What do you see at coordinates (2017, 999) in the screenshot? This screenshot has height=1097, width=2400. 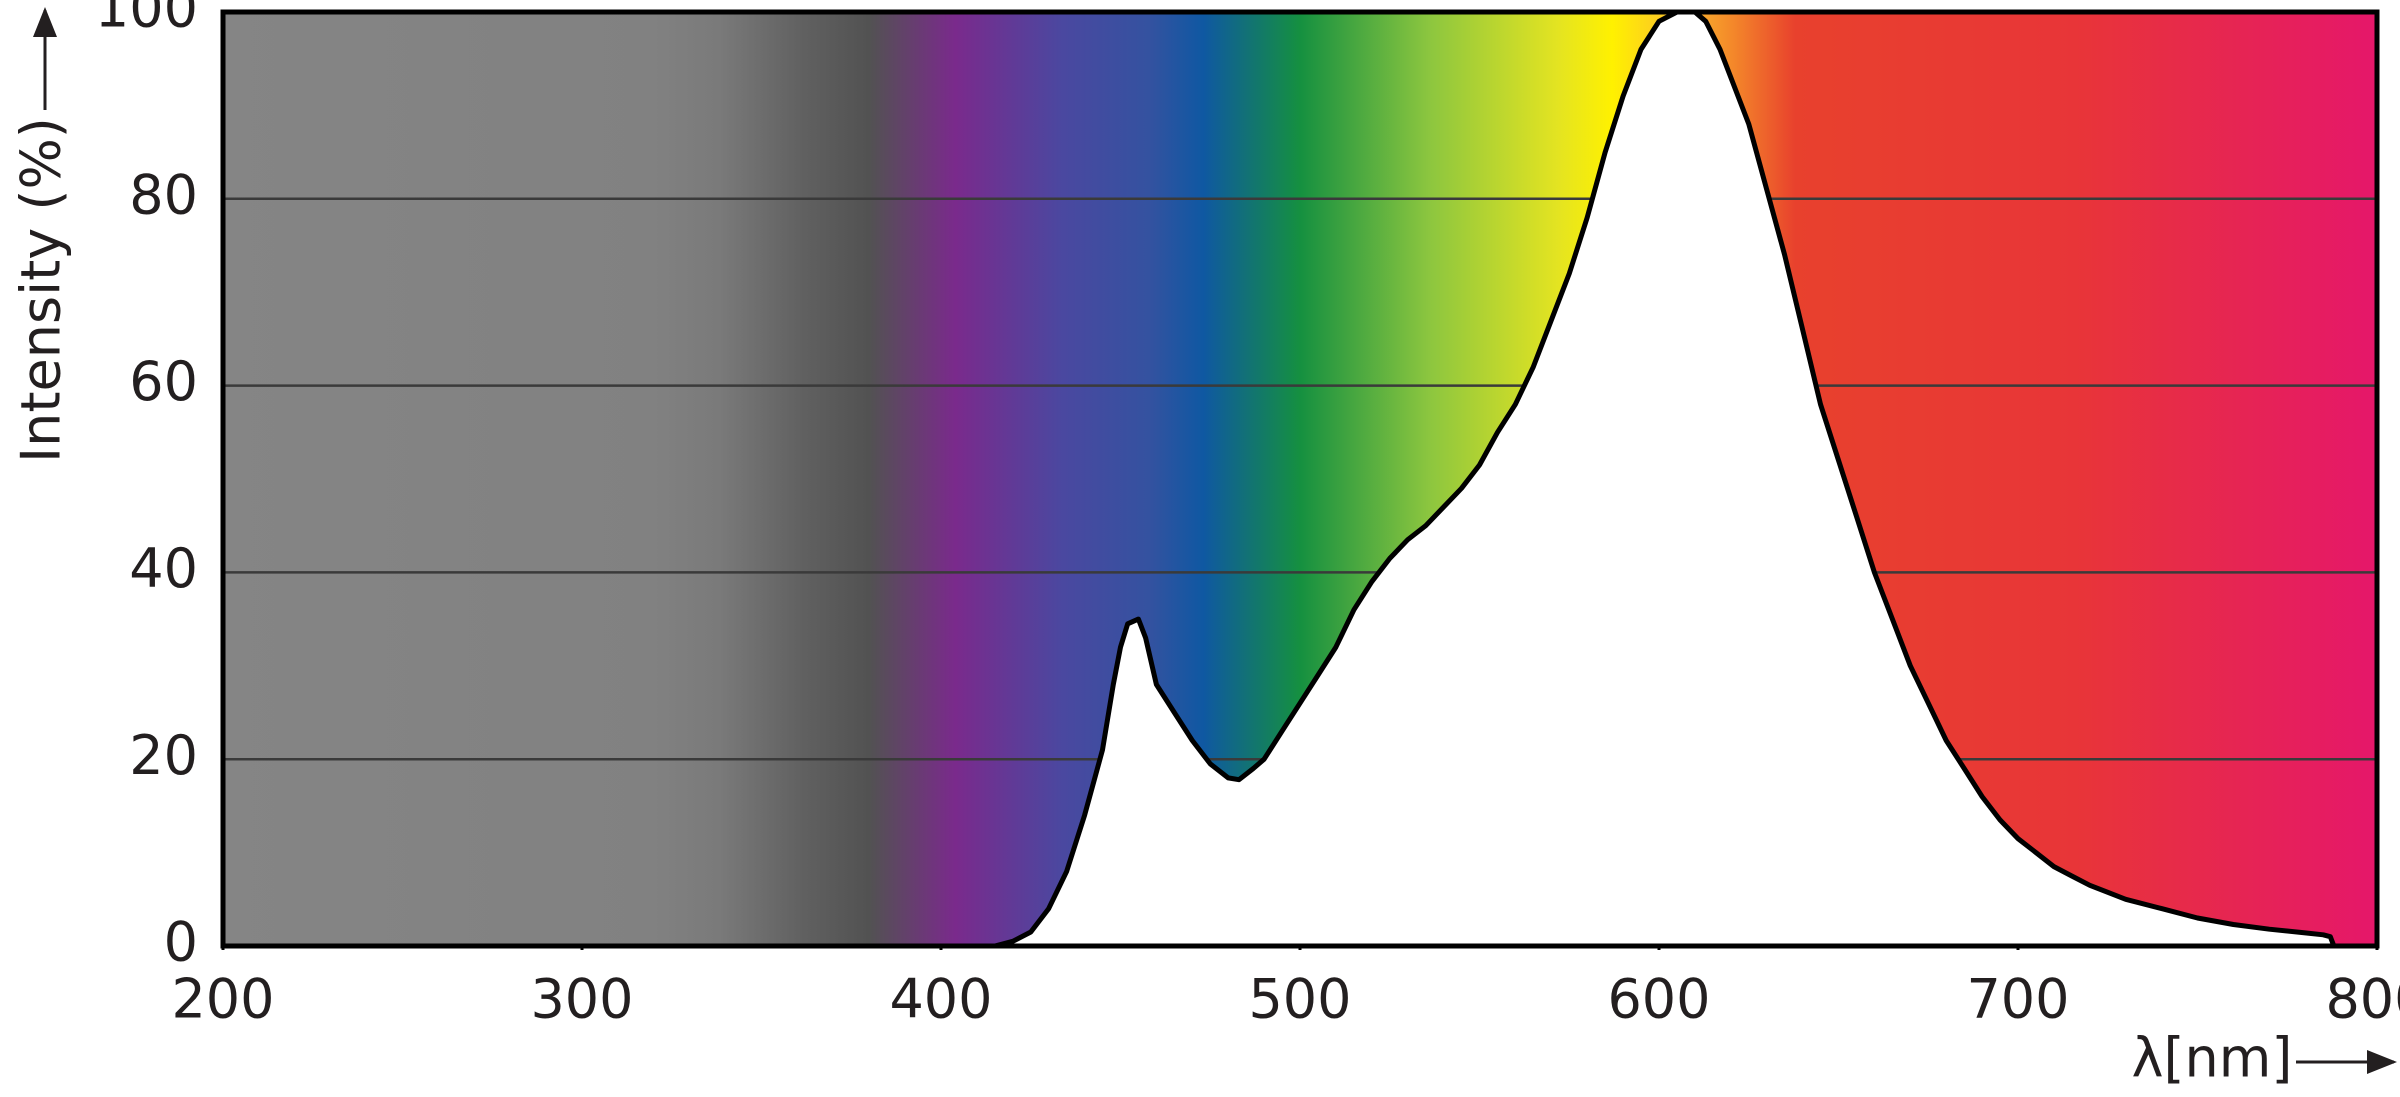 I see `x-tick-label: 700` at bounding box center [2017, 999].